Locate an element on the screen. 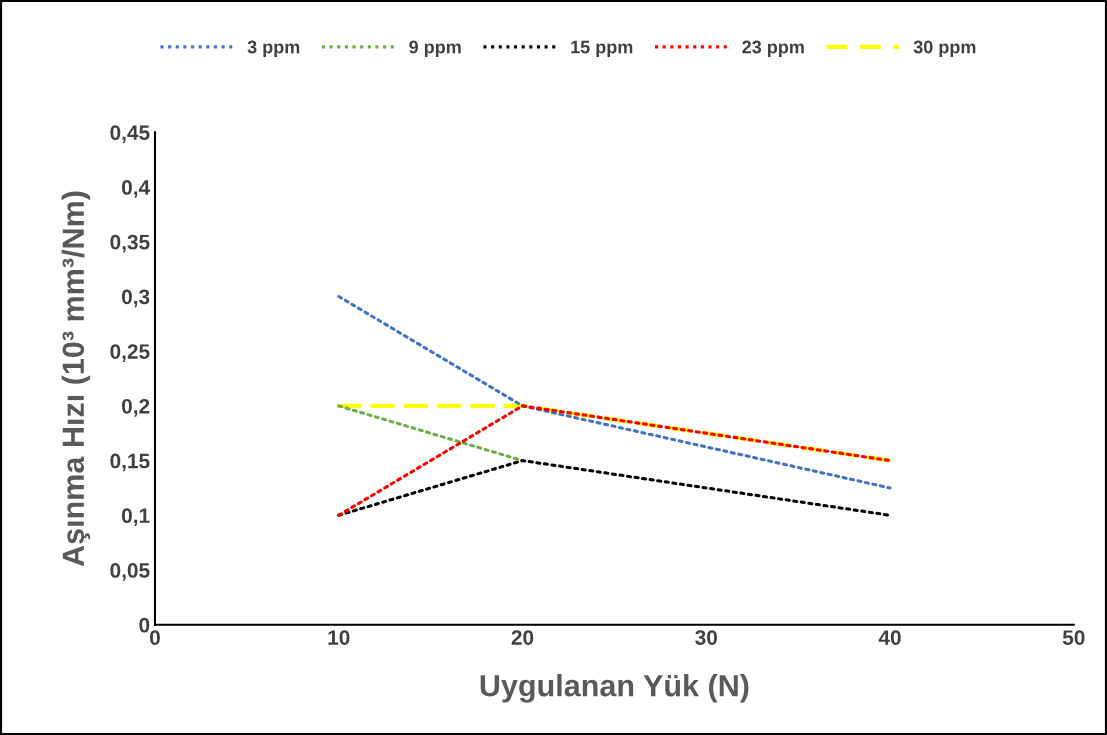 The image size is (1107, 735). x-tick-label: 0 is located at coordinates (155, 637).